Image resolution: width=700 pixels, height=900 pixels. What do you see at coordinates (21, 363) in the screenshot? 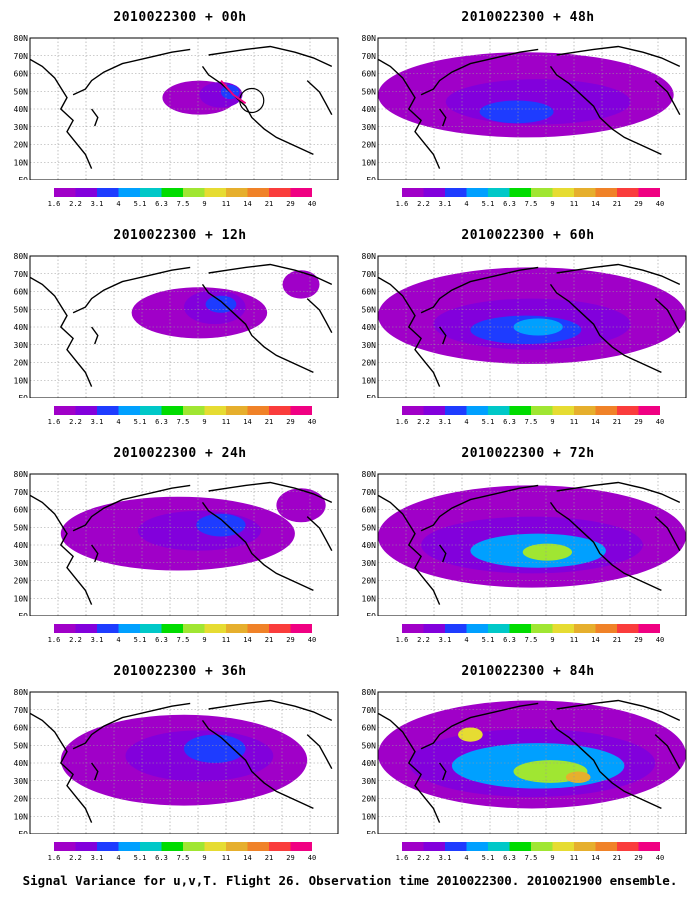
I see `lat-tick-label: 20N` at bounding box center [21, 363].